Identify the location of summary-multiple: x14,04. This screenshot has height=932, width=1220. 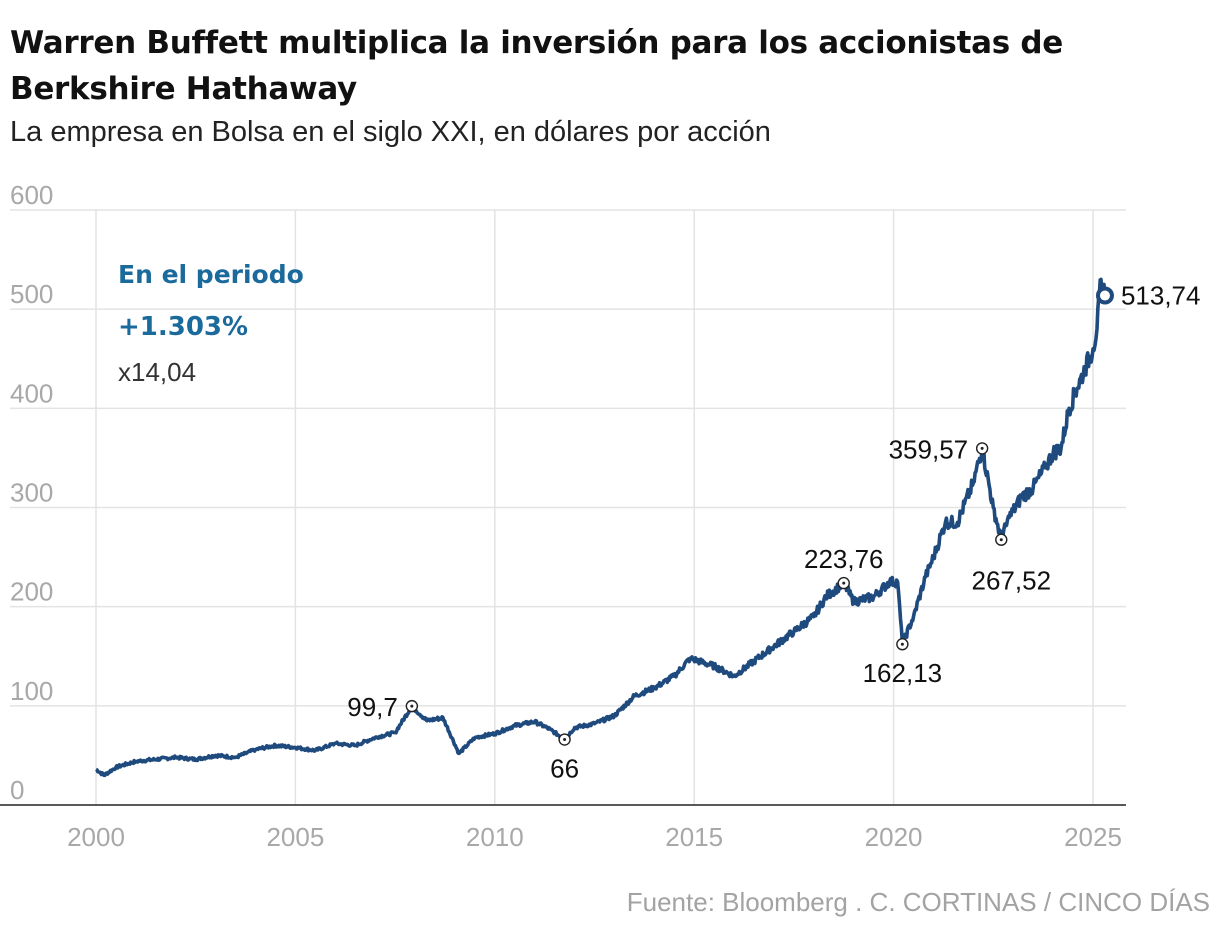
(157, 372).